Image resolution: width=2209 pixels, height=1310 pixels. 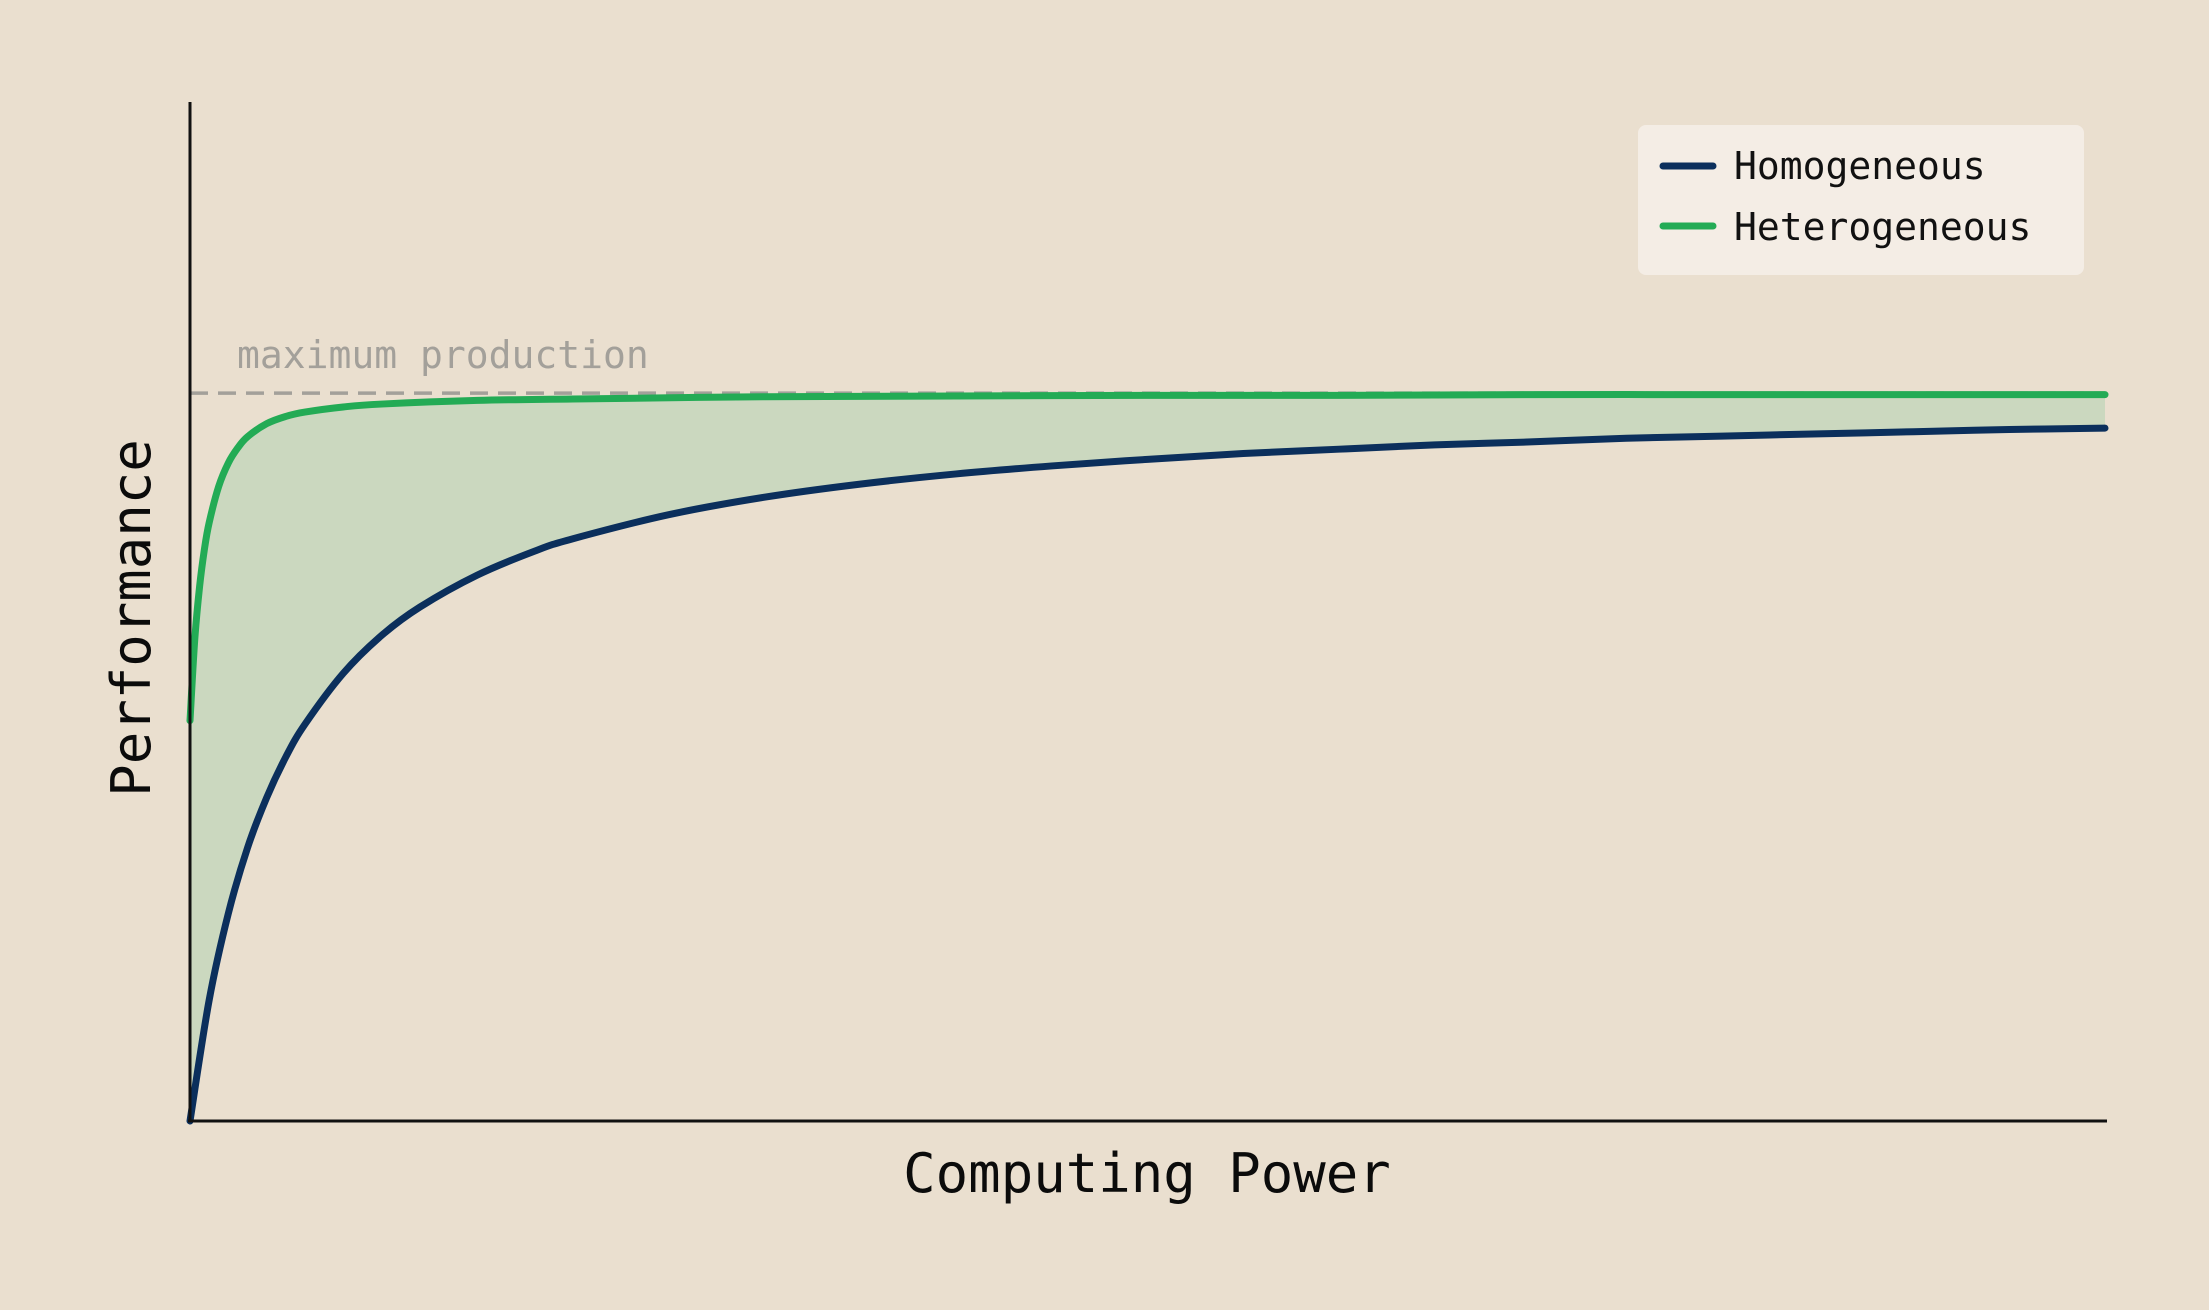 What do you see at coordinates (1882, 227) in the screenshot?
I see `legend-label-heterogeneous: Heterogeneous` at bounding box center [1882, 227].